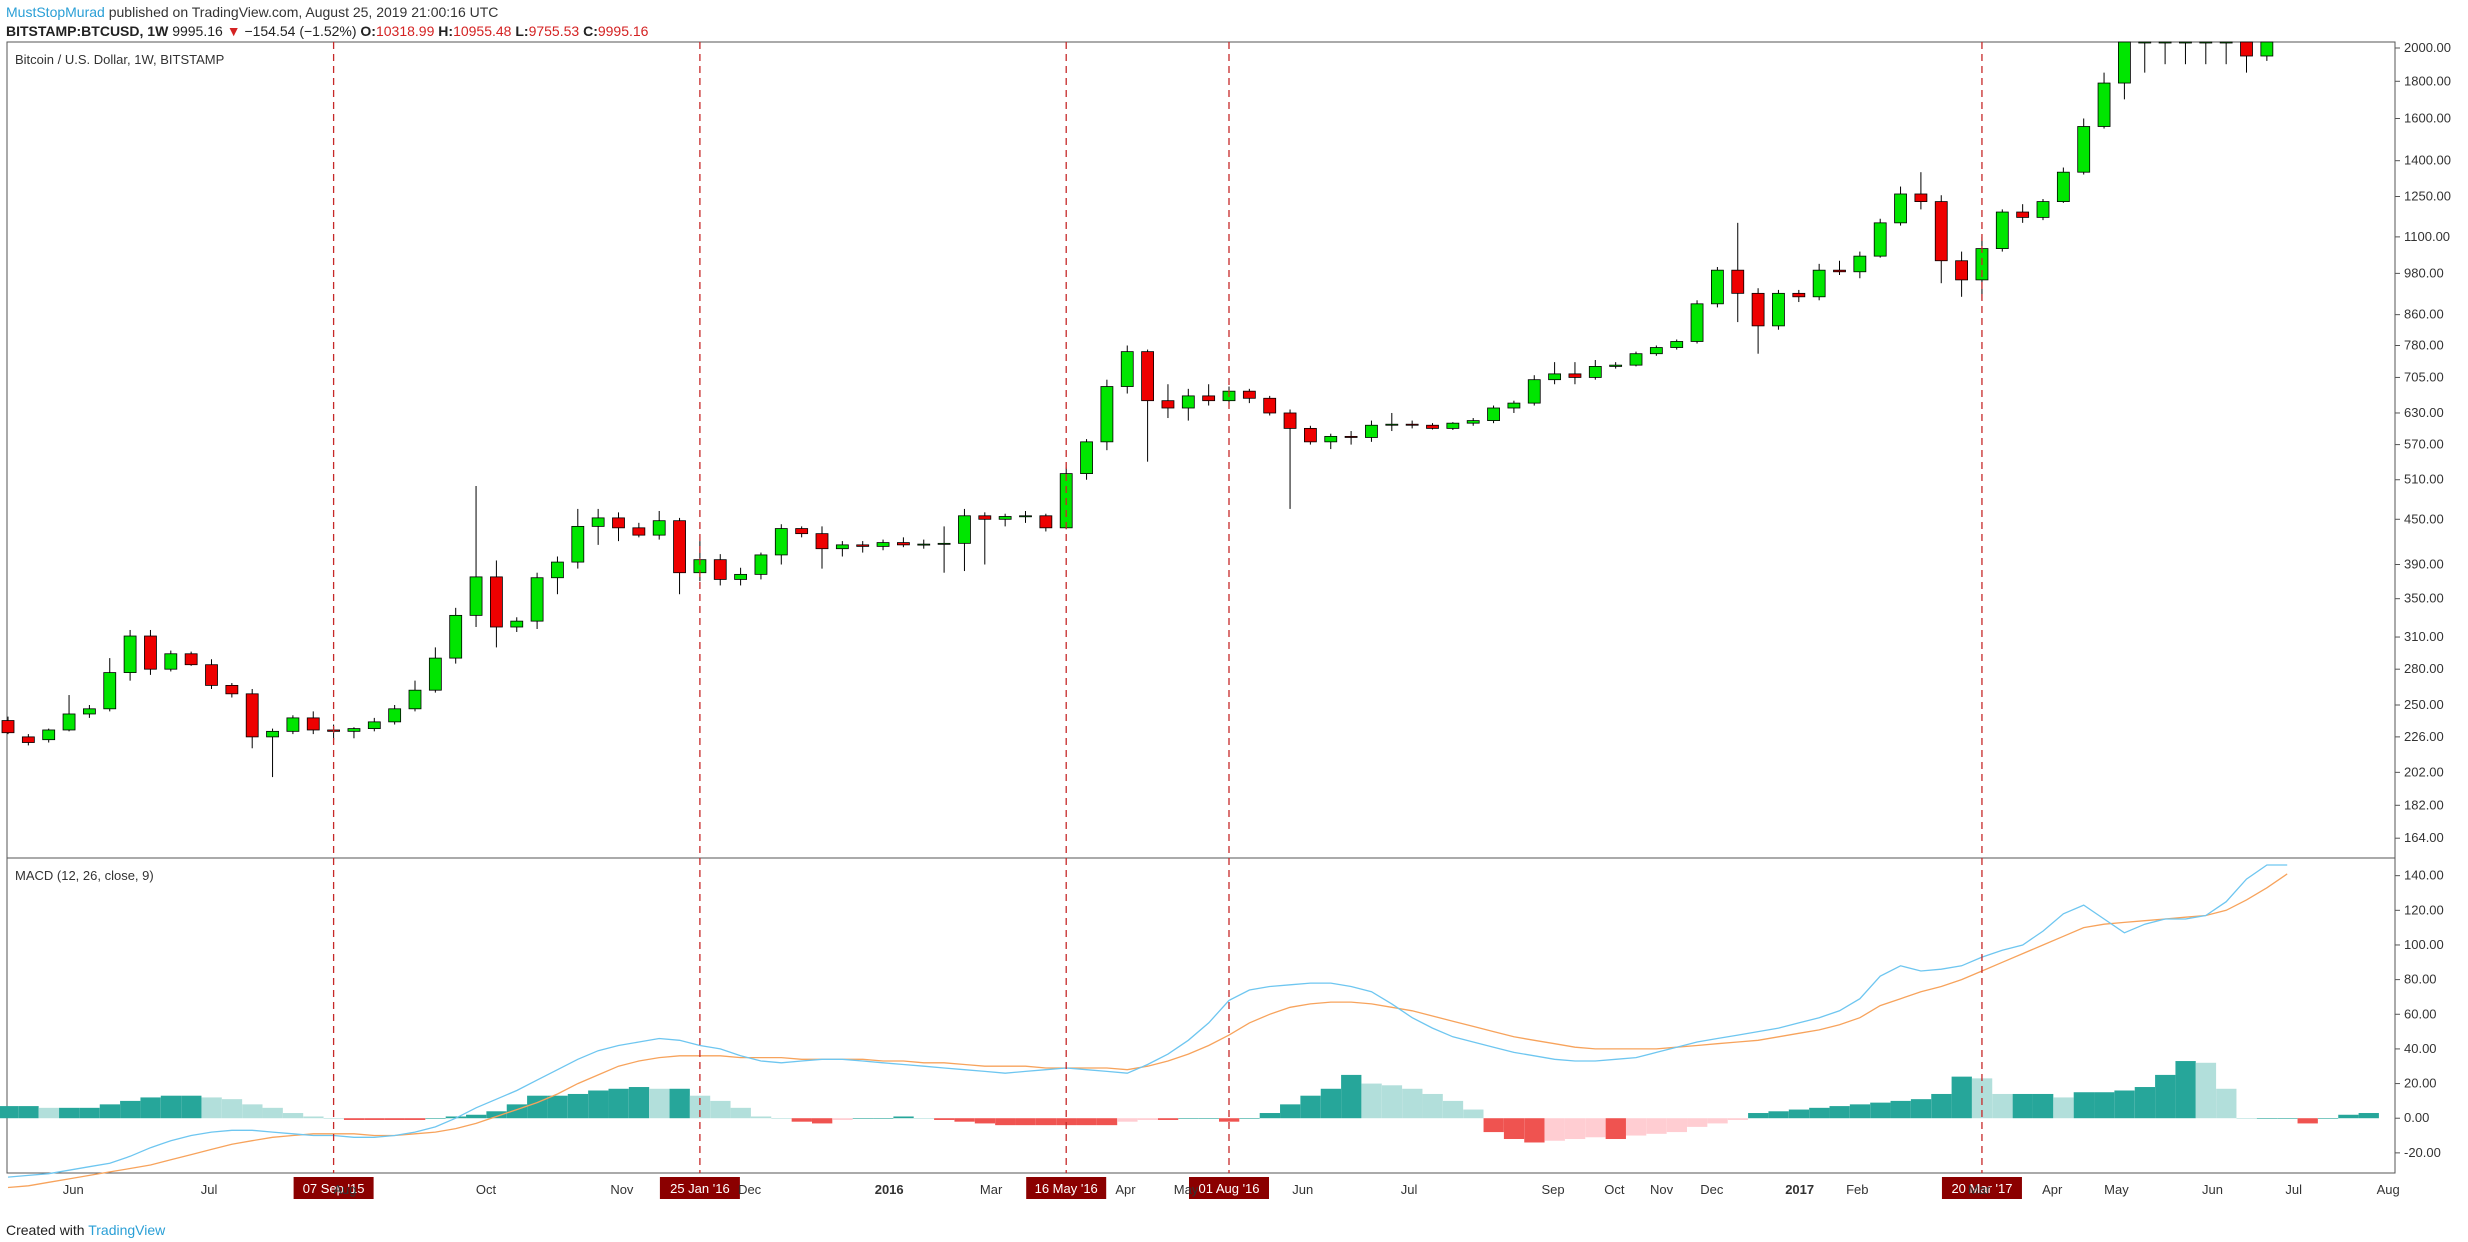 The image size is (2468, 1242). I want to click on macd-tick-label: 0.00, so click(2416, 1117).